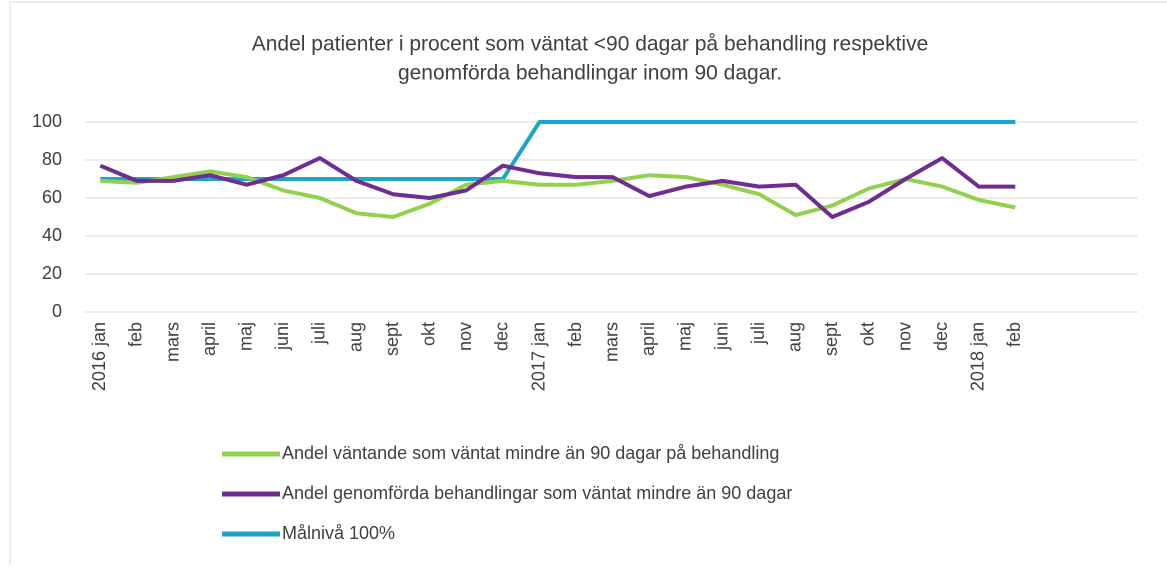  What do you see at coordinates (538, 356) in the screenshot?
I see `x-tick-label: 2017 jan` at bounding box center [538, 356].